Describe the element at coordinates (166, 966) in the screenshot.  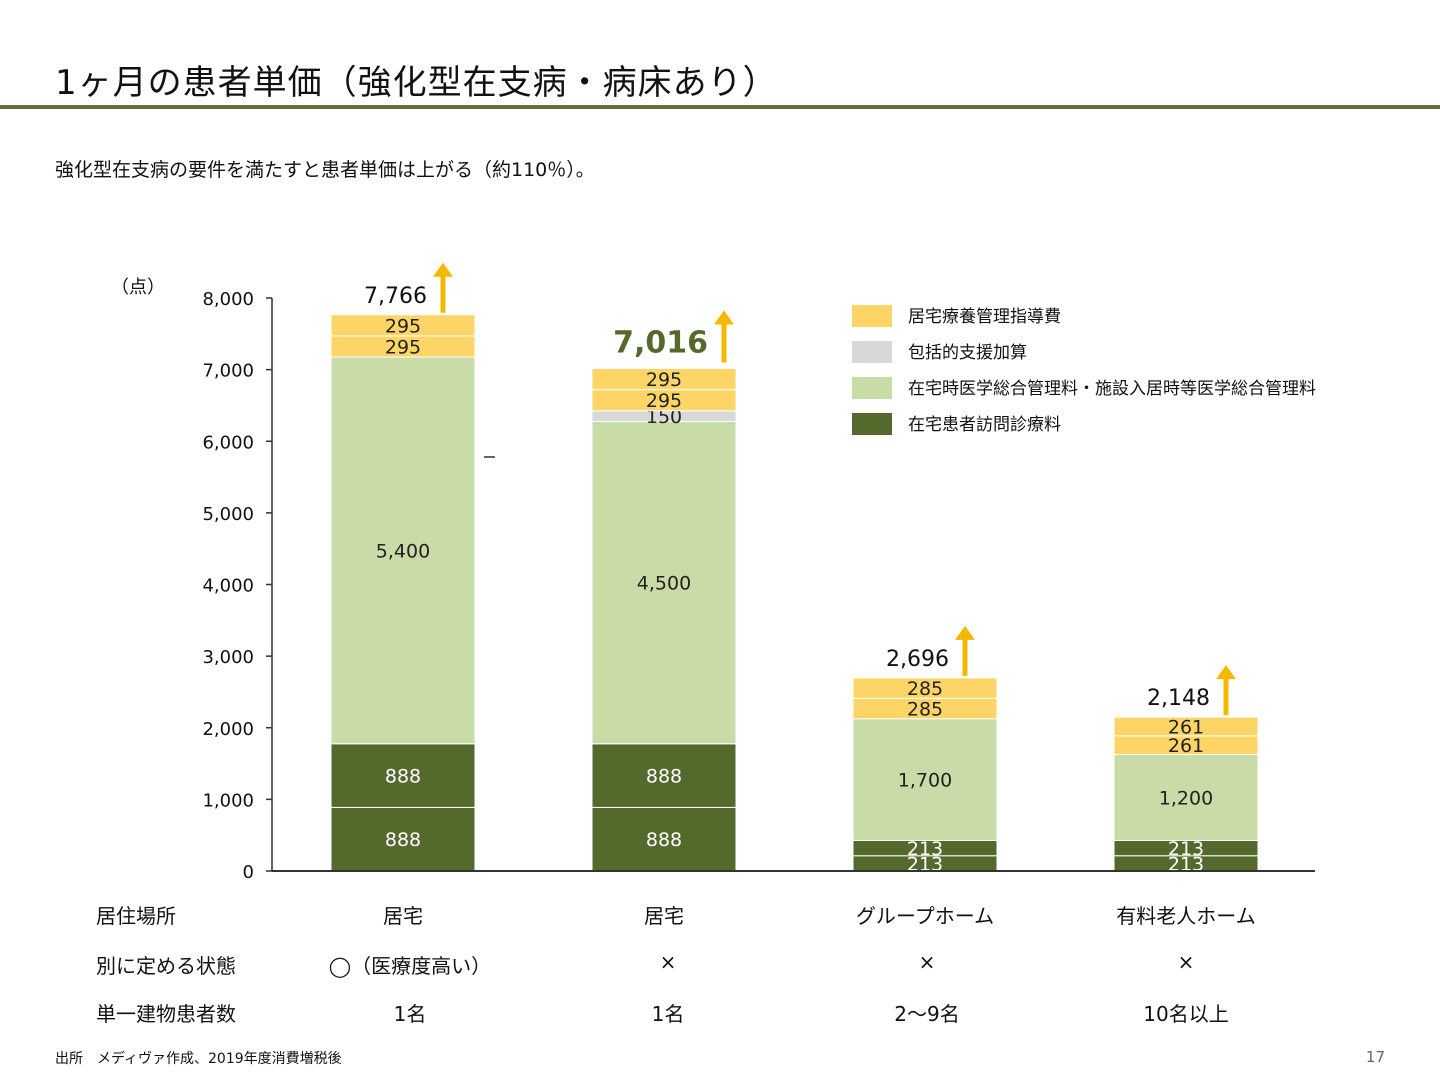
I see `row-label-condition: 別に定める状態` at that location.